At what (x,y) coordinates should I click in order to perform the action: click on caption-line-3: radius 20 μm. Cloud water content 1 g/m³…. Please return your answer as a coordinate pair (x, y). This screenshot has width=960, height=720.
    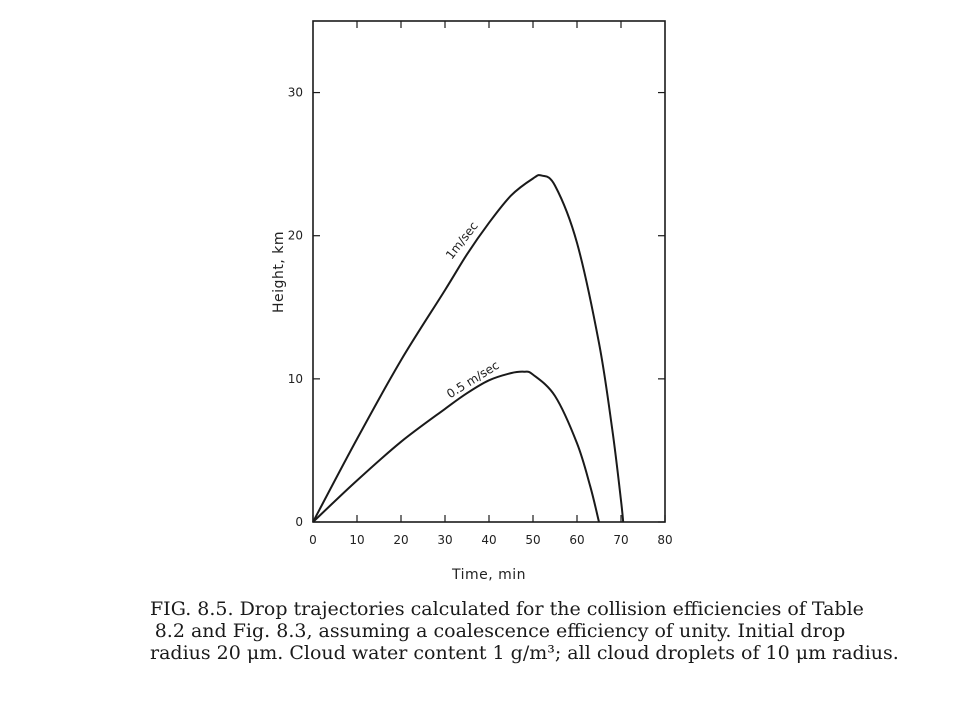
    Looking at the image, I should click on (524, 653).